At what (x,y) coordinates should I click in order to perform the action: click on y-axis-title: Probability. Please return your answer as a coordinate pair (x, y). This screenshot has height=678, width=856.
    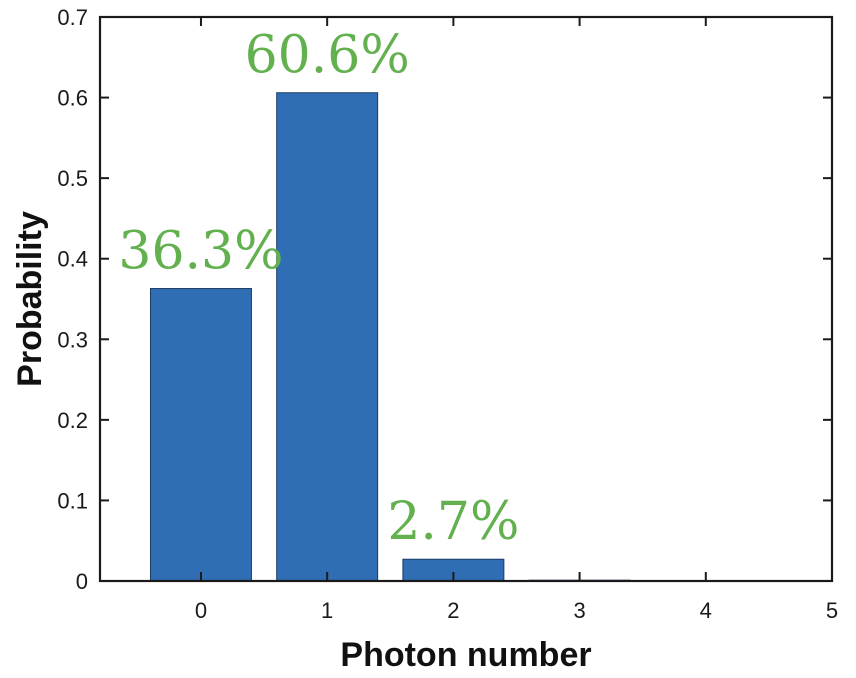
    Looking at the image, I should click on (30, 299).